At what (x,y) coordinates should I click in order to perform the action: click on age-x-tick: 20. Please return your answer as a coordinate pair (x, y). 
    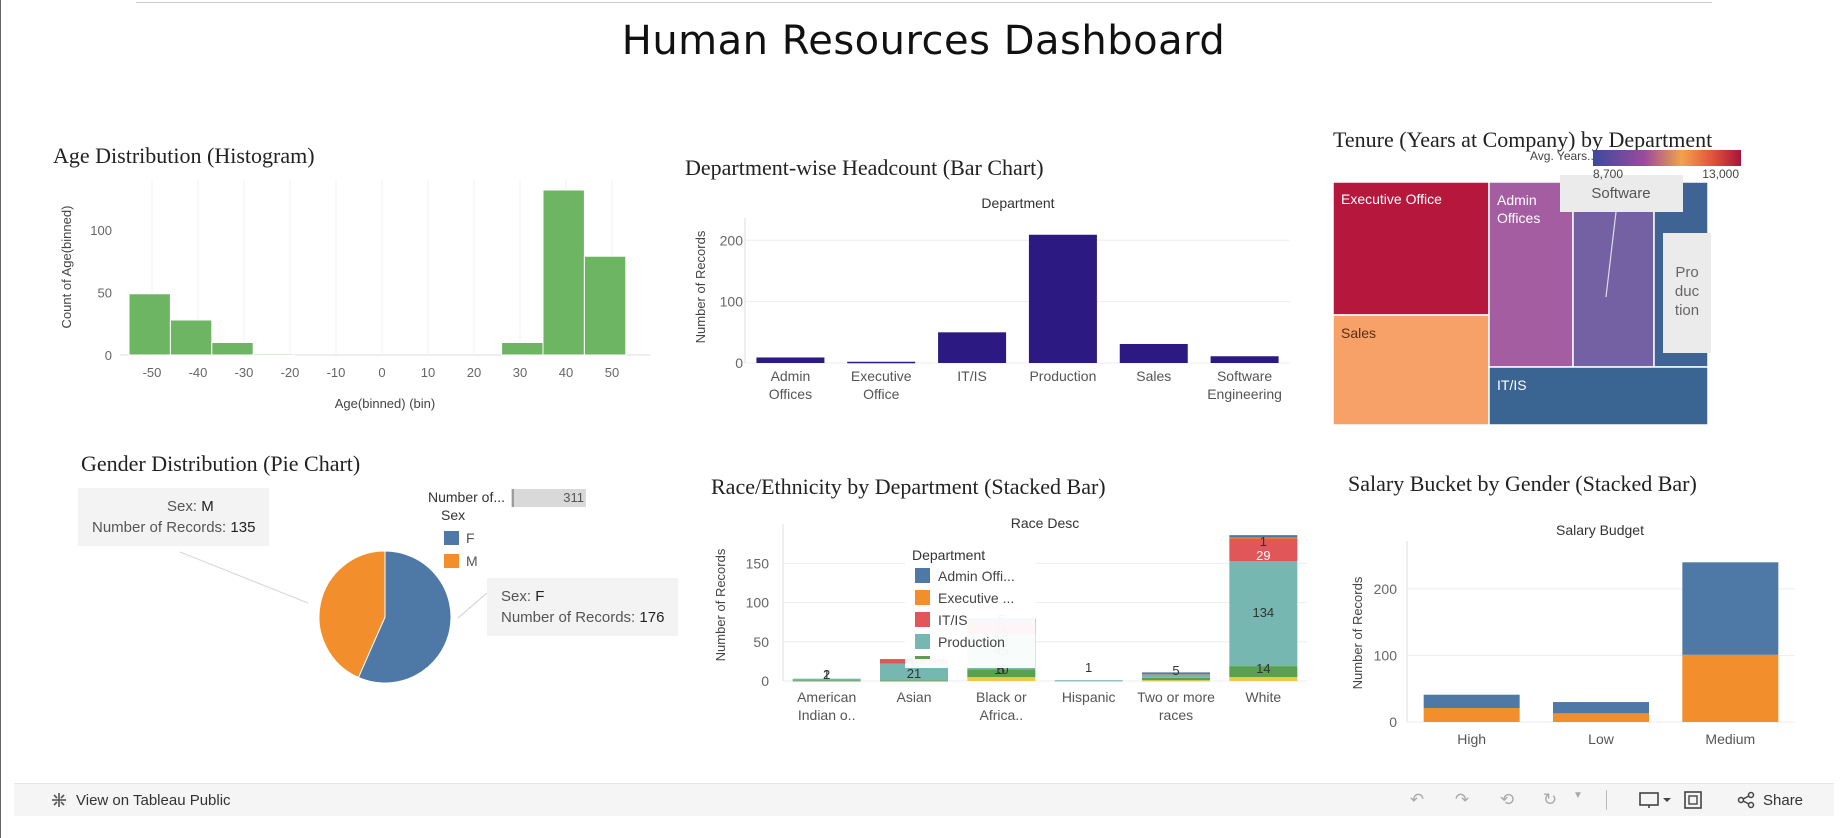
    Looking at the image, I should click on (474, 372).